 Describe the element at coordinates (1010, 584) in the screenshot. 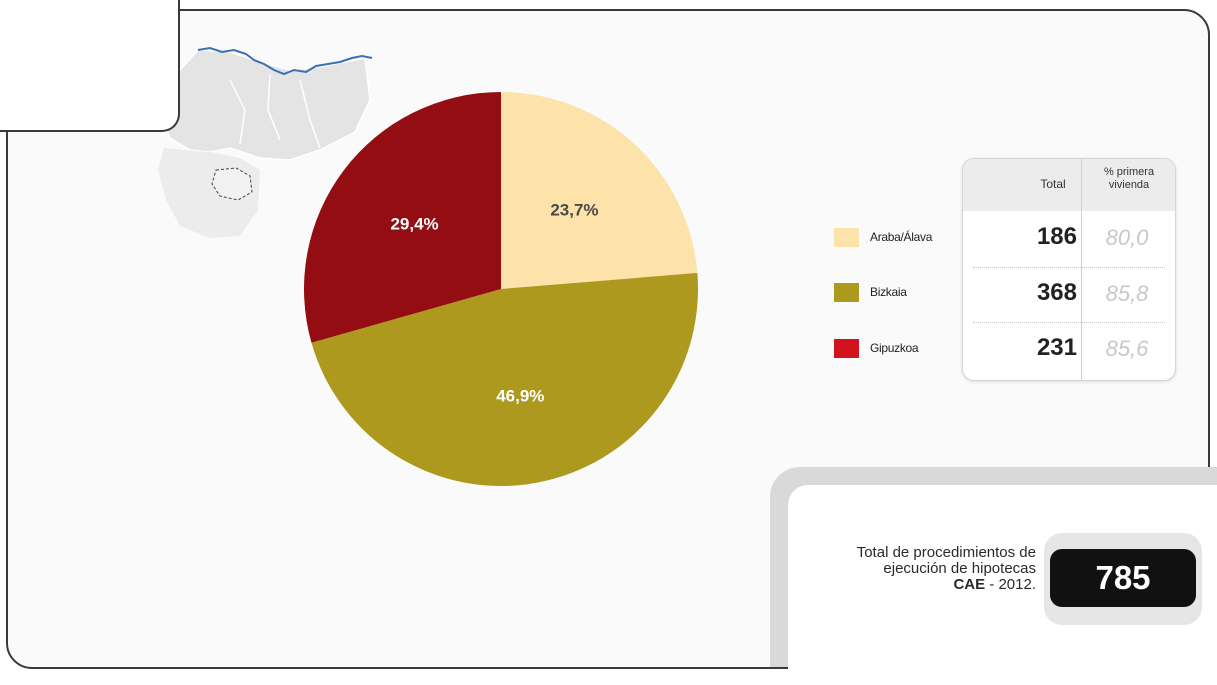

I see `caption-year: - 2012.` at that location.